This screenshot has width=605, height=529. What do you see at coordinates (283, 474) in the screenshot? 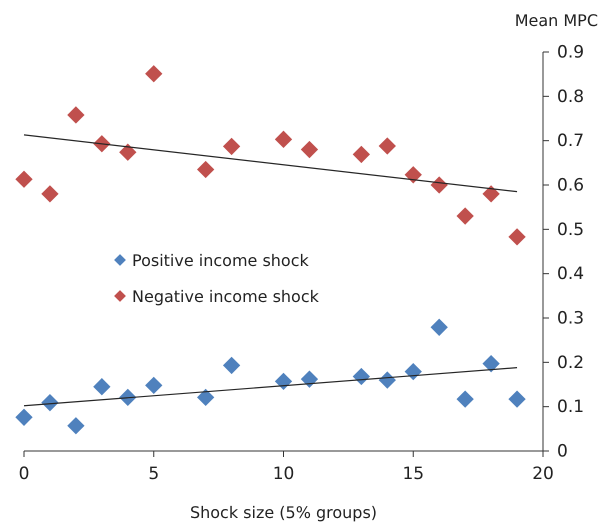
I see `x-tick-label: 10` at bounding box center [283, 474].